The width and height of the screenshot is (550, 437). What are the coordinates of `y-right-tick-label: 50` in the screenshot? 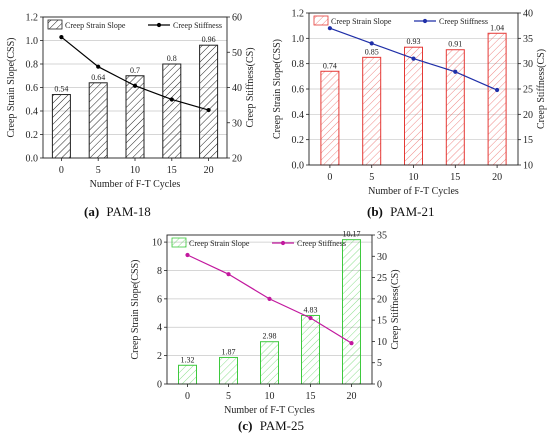 It's located at (237, 53).